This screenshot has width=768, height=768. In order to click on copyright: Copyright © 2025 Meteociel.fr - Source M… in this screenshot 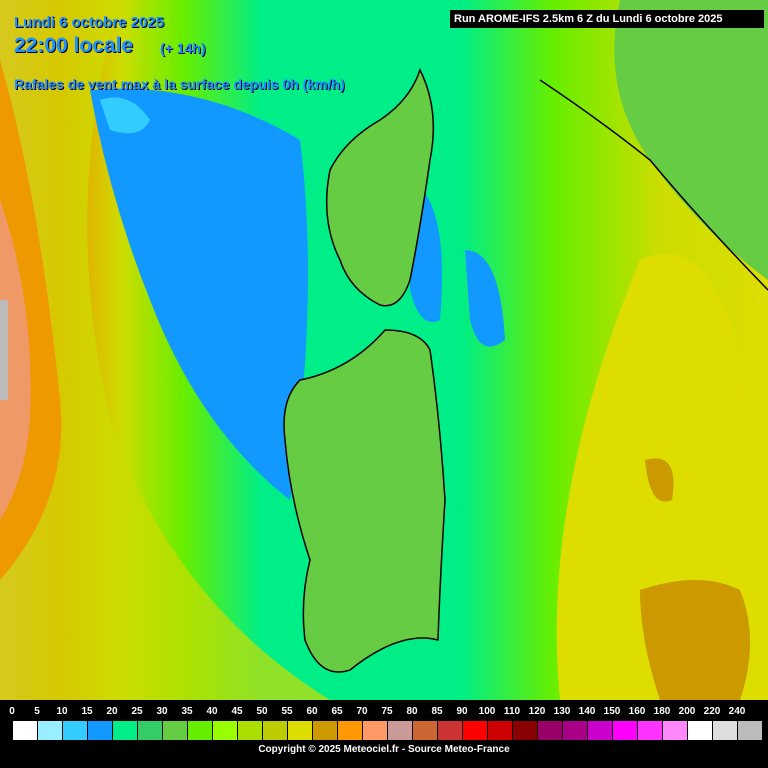, I will do `click(384, 749)`.